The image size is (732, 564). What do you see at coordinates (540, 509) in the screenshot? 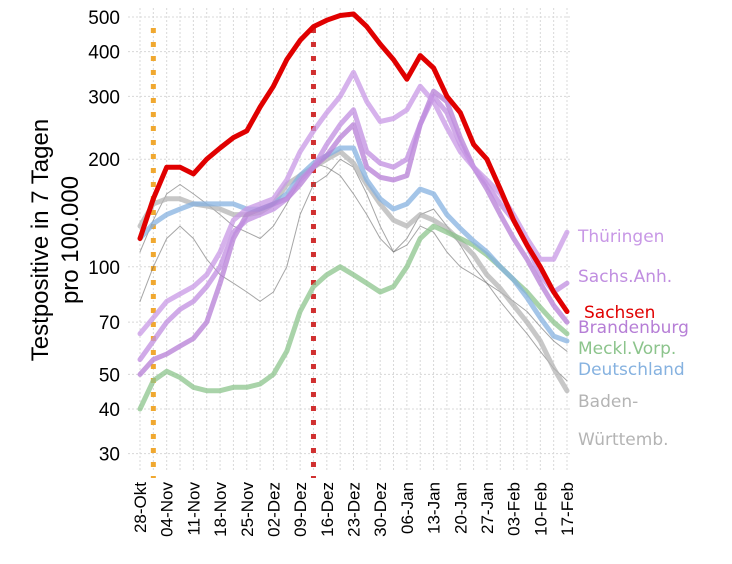
I see `x-tick-label: 10-Feb` at bounding box center [540, 509].